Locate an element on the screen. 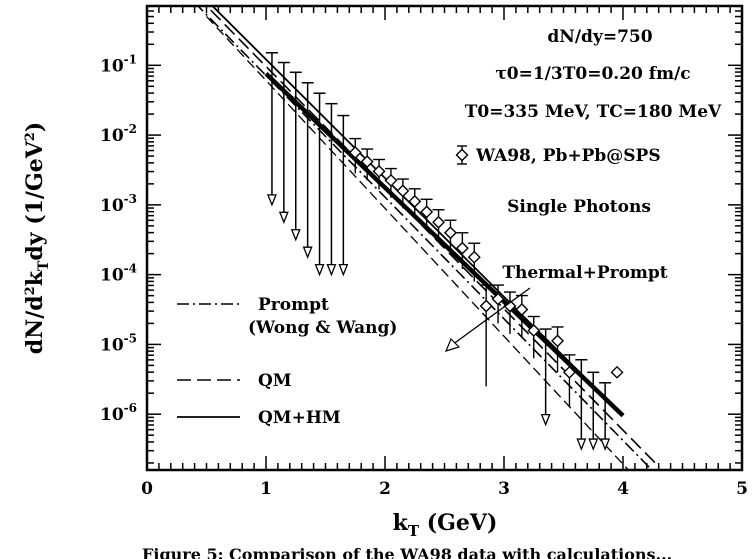 This screenshot has width=756, height=559. x-axis-title: kT (GeV) is located at coordinates (445, 525).